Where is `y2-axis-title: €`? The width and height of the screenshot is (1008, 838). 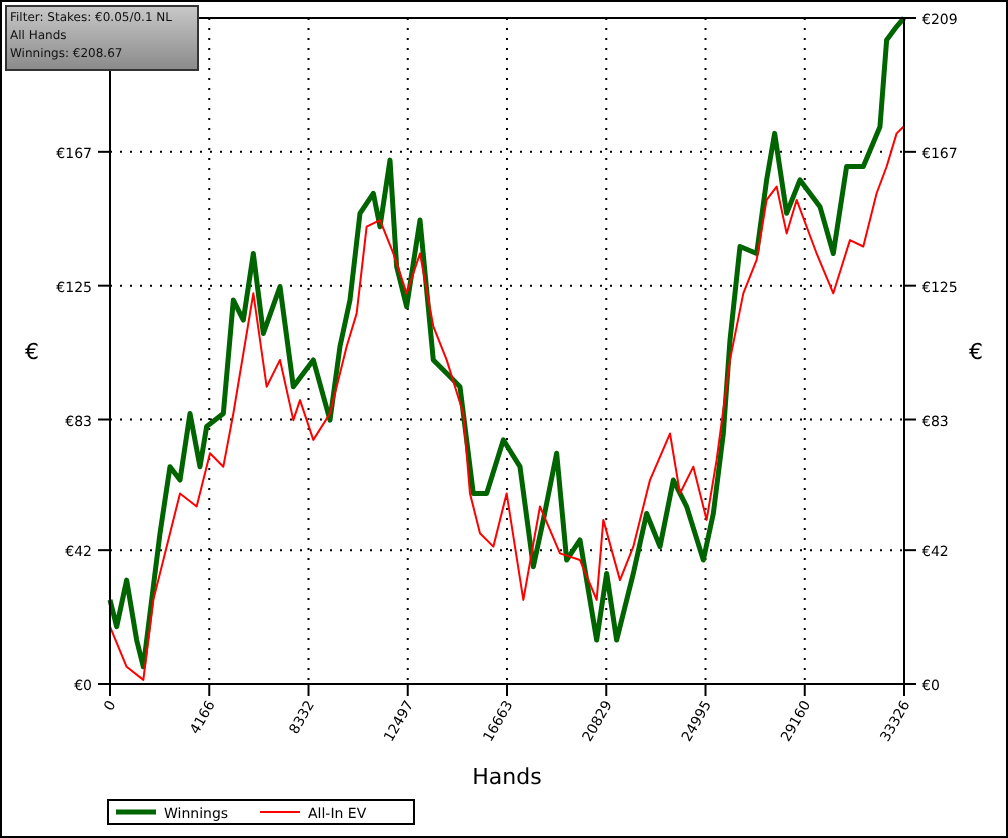
y2-axis-title: € is located at coordinates (976, 352).